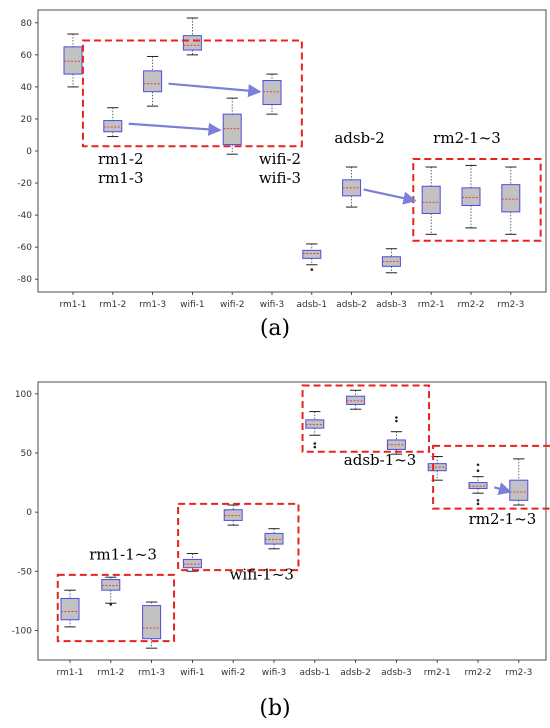 The height and width of the screenshot is (728, 550). What do you see at coordinates (280, 159) in the screenshot?
I see `annotation-label: wifi-2` at bounding box center [280, 159].